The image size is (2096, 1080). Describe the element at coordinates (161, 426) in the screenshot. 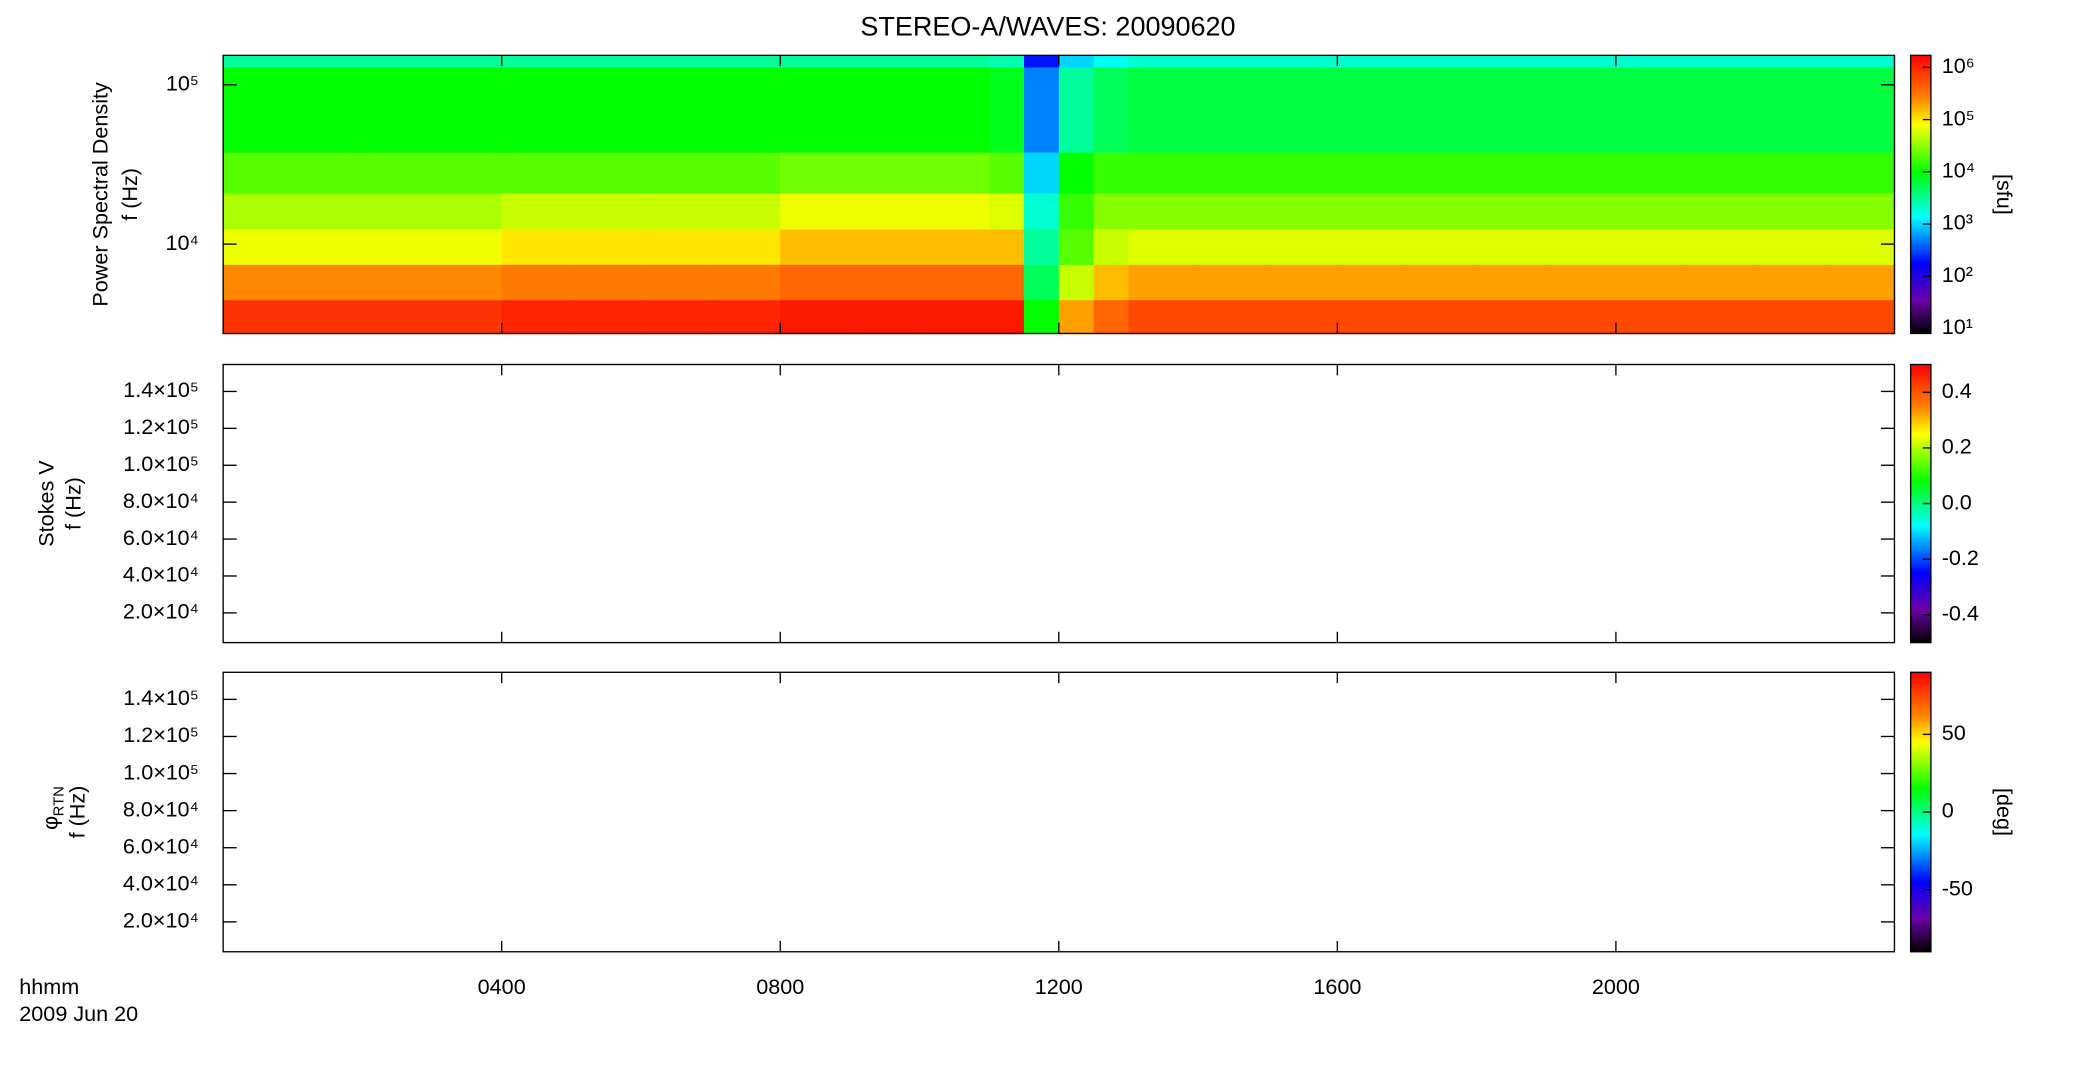

I see `y-tick-label: 1.2×10⁵` at that location.